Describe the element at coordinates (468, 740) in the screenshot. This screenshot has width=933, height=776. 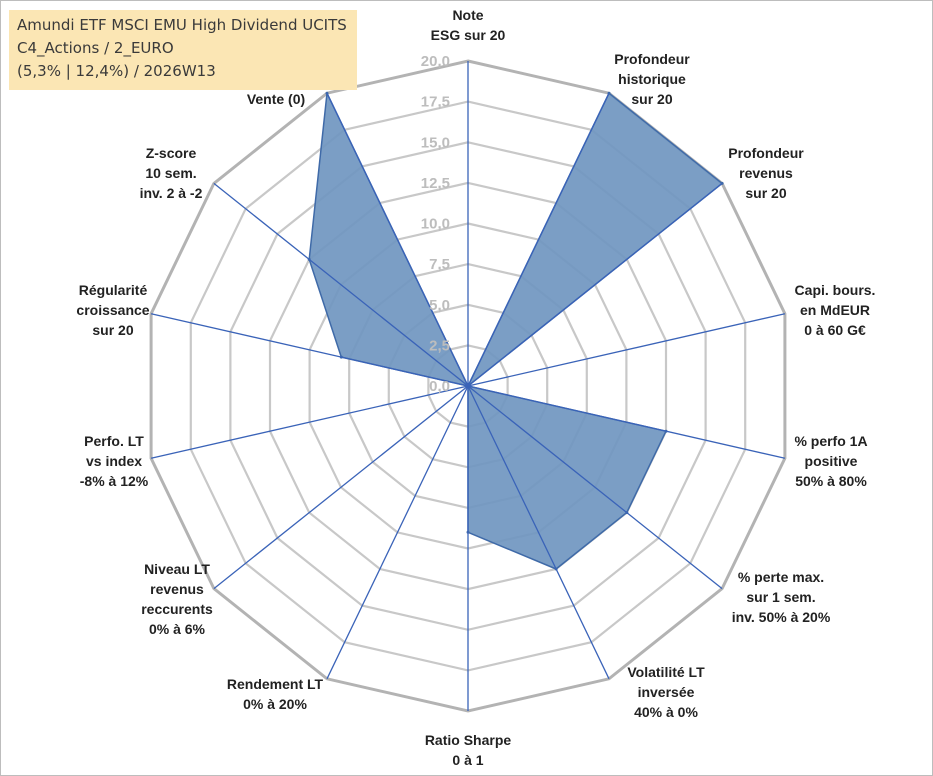
I see `axis-label-line: Ratio Sharpe` at that location.